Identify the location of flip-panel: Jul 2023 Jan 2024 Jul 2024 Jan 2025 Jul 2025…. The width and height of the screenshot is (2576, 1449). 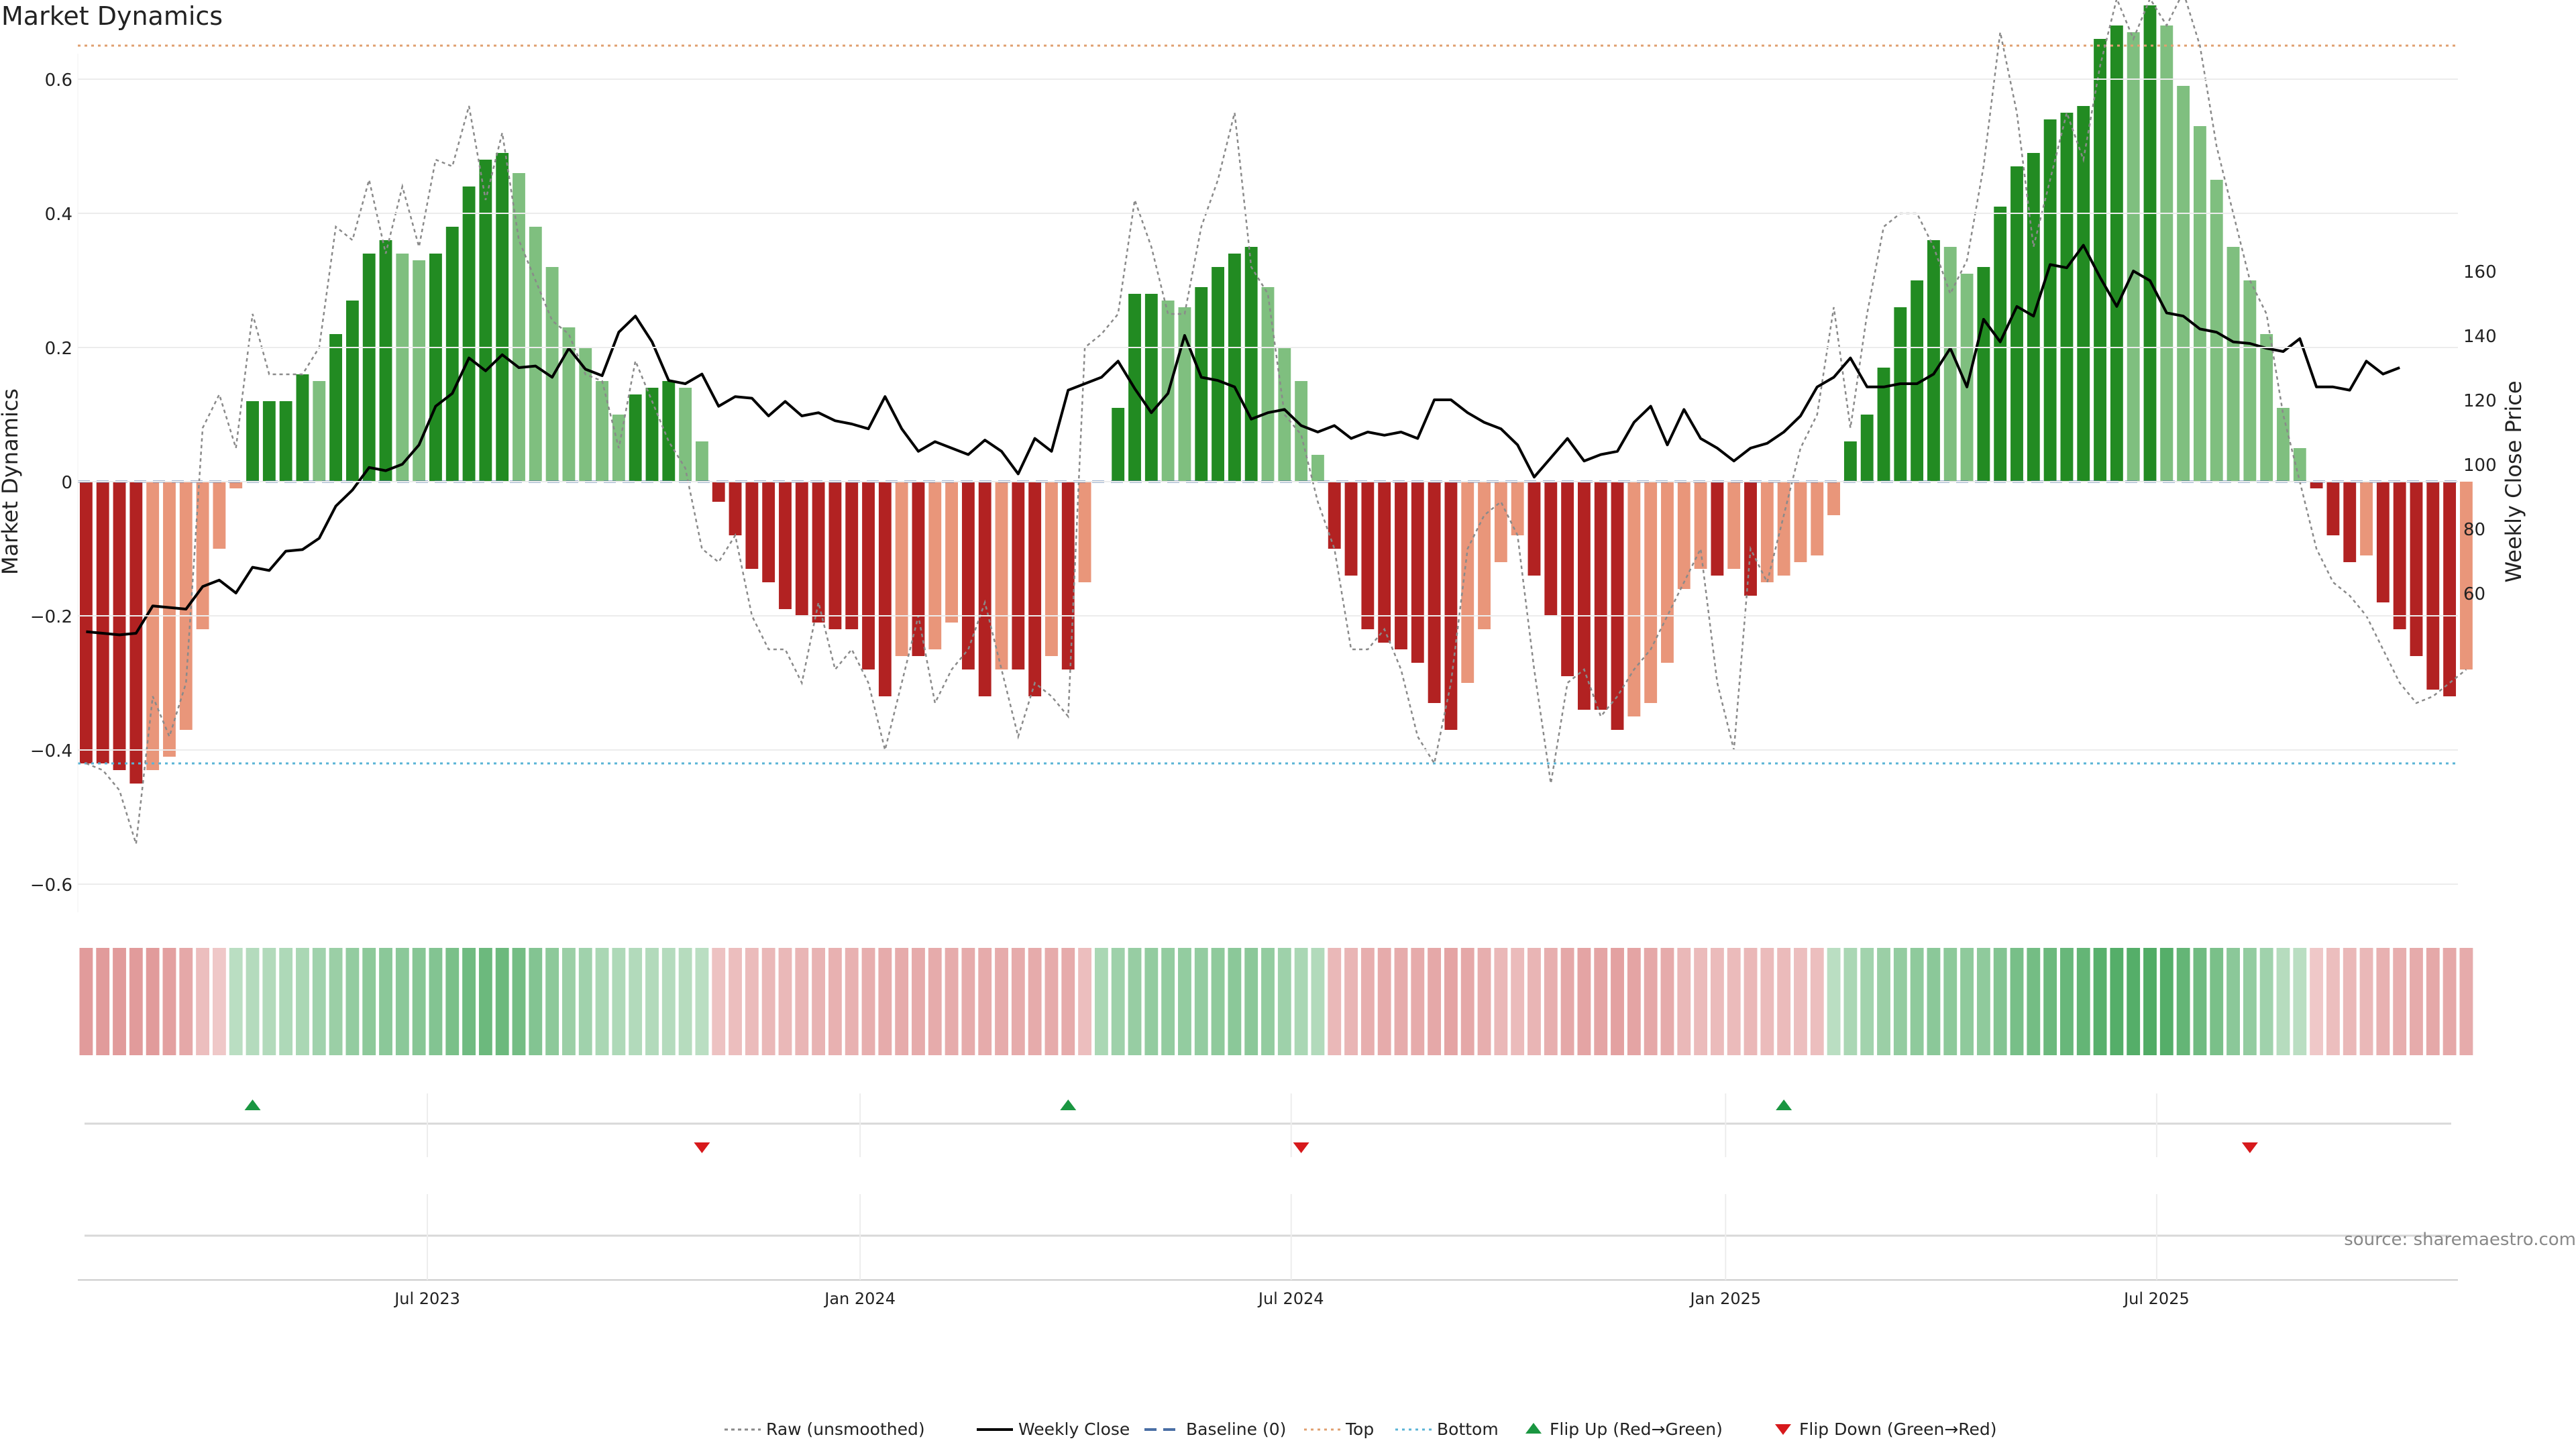
(1327, 1200).